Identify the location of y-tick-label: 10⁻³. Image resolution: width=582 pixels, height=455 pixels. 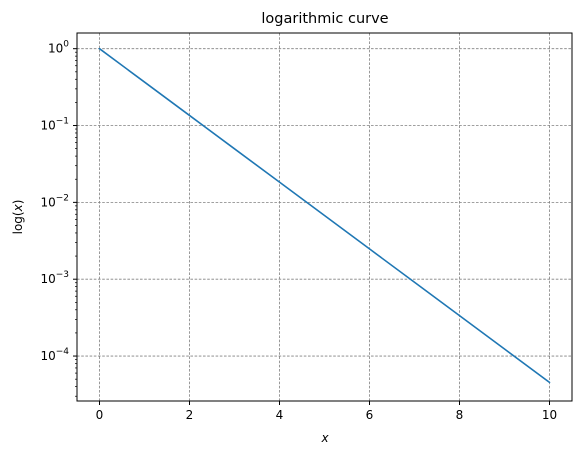
(54, 278).